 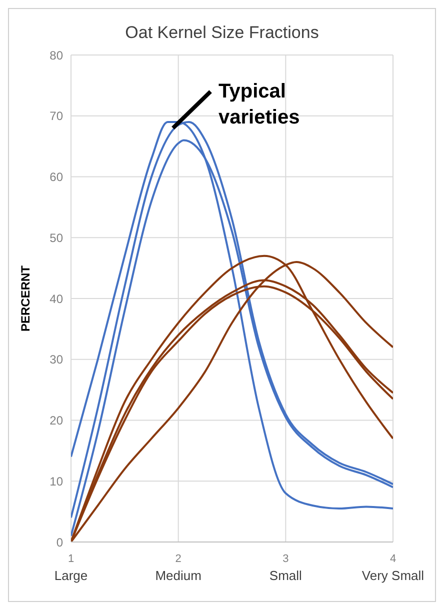 I want to click on x-tick-label: 4 Very Small, so click(x=393, y=568).